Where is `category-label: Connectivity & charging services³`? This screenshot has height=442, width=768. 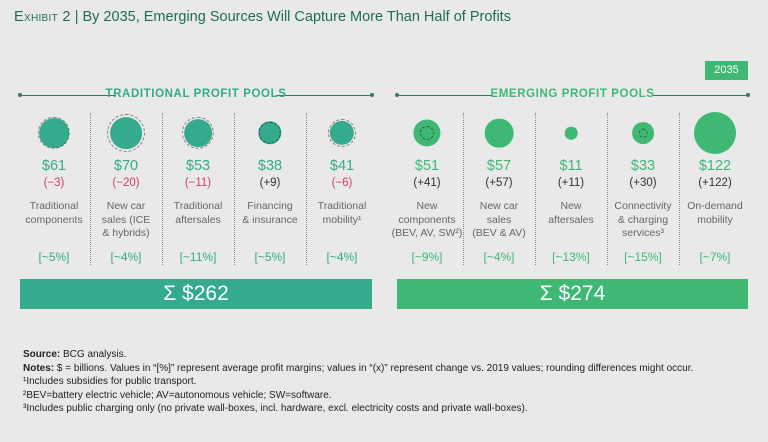
category-label: Connectivity & charging services³ is located at coordinates (643, 220).